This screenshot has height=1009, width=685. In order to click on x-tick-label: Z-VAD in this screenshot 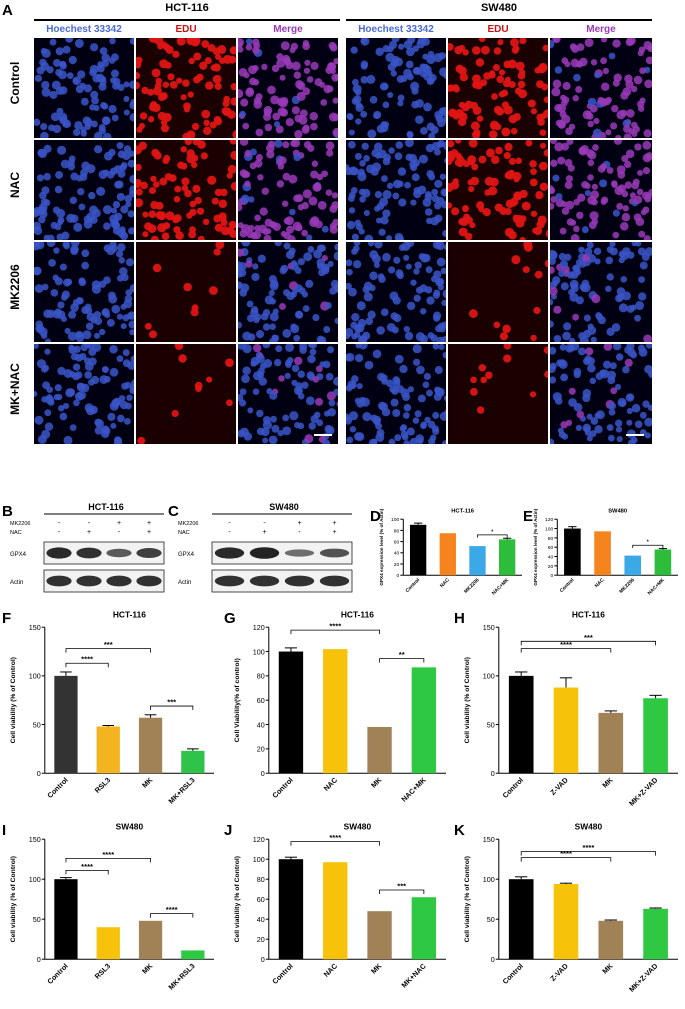, I will do `click(559, 786)`.